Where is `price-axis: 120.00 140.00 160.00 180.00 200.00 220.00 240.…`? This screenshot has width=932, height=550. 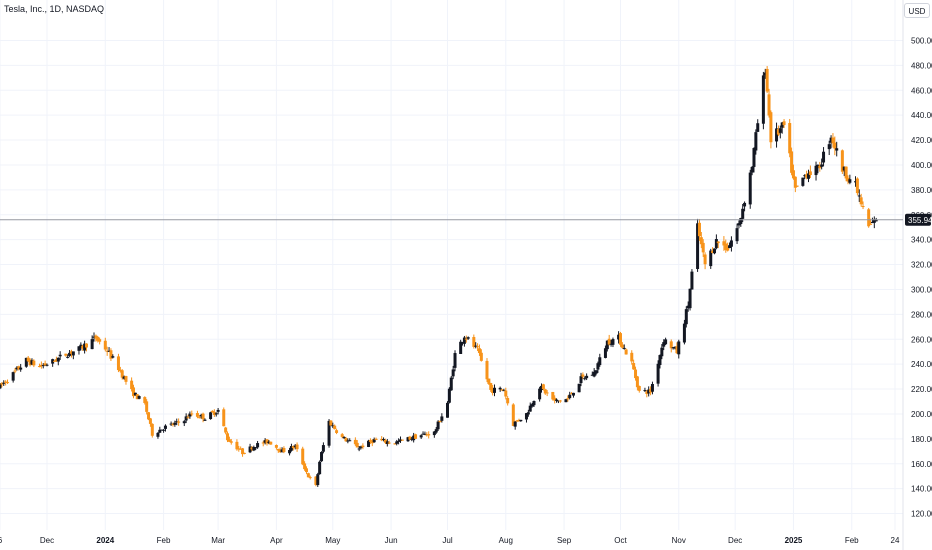 price-axis: 120.00 140.00 160.00 180.00 200.00 220.00 240.… is located at coordinates (921, 277).